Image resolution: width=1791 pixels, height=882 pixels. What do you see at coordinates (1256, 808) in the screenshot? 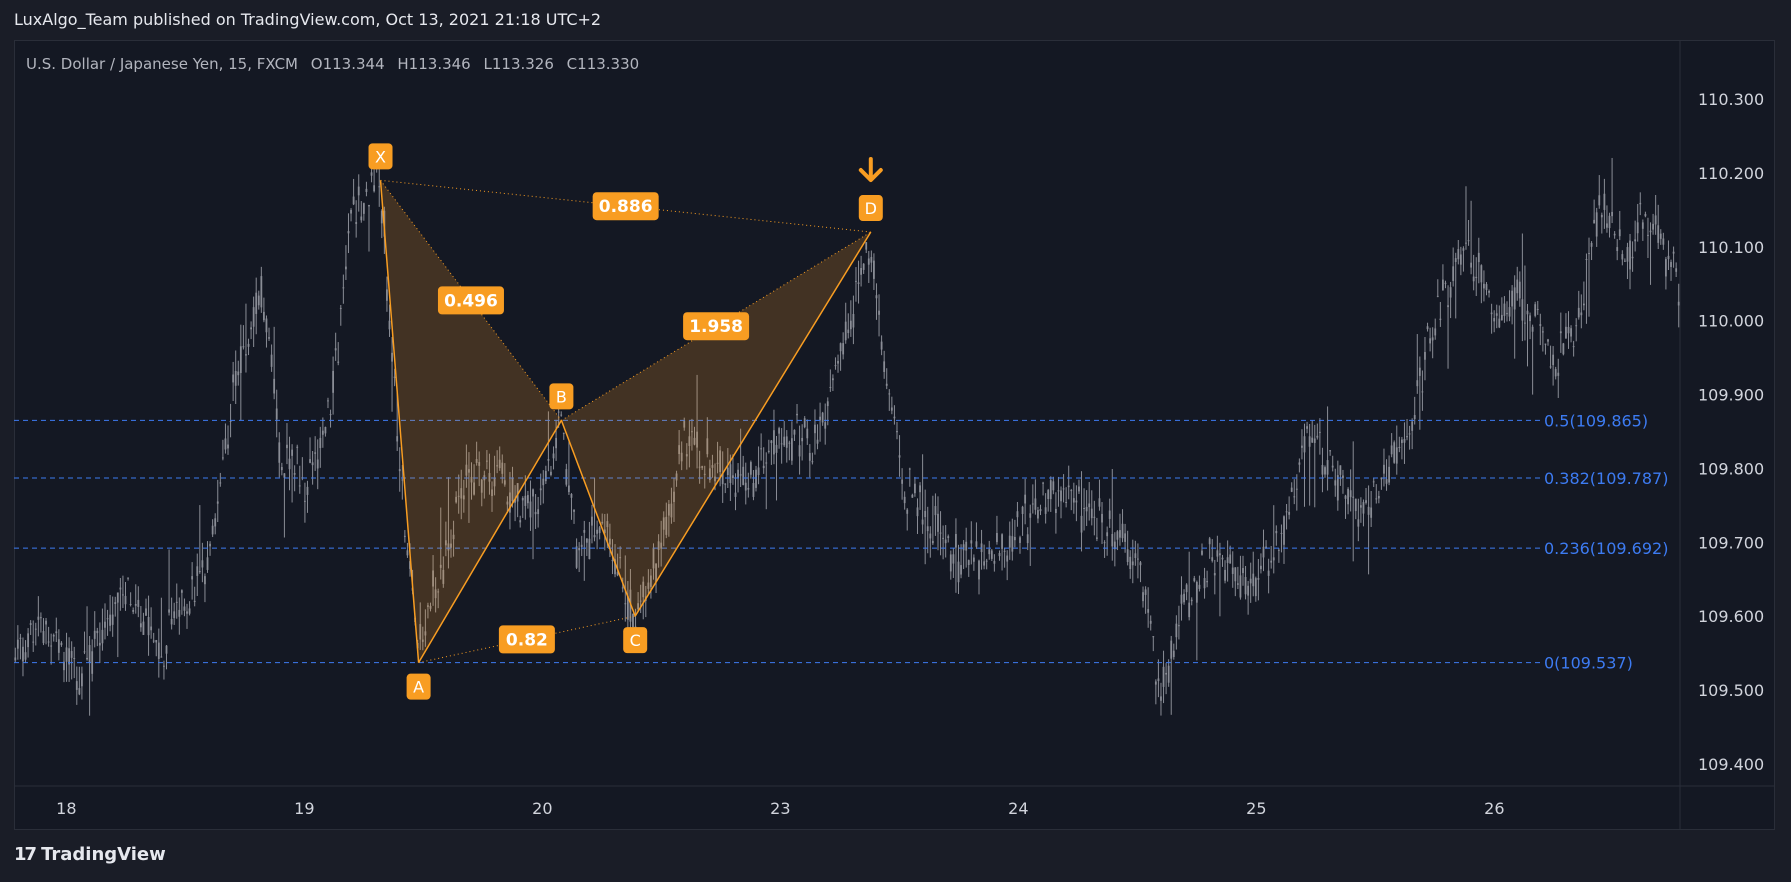
I see `date-tick-label: 25` at bounding box center [1256, 808].